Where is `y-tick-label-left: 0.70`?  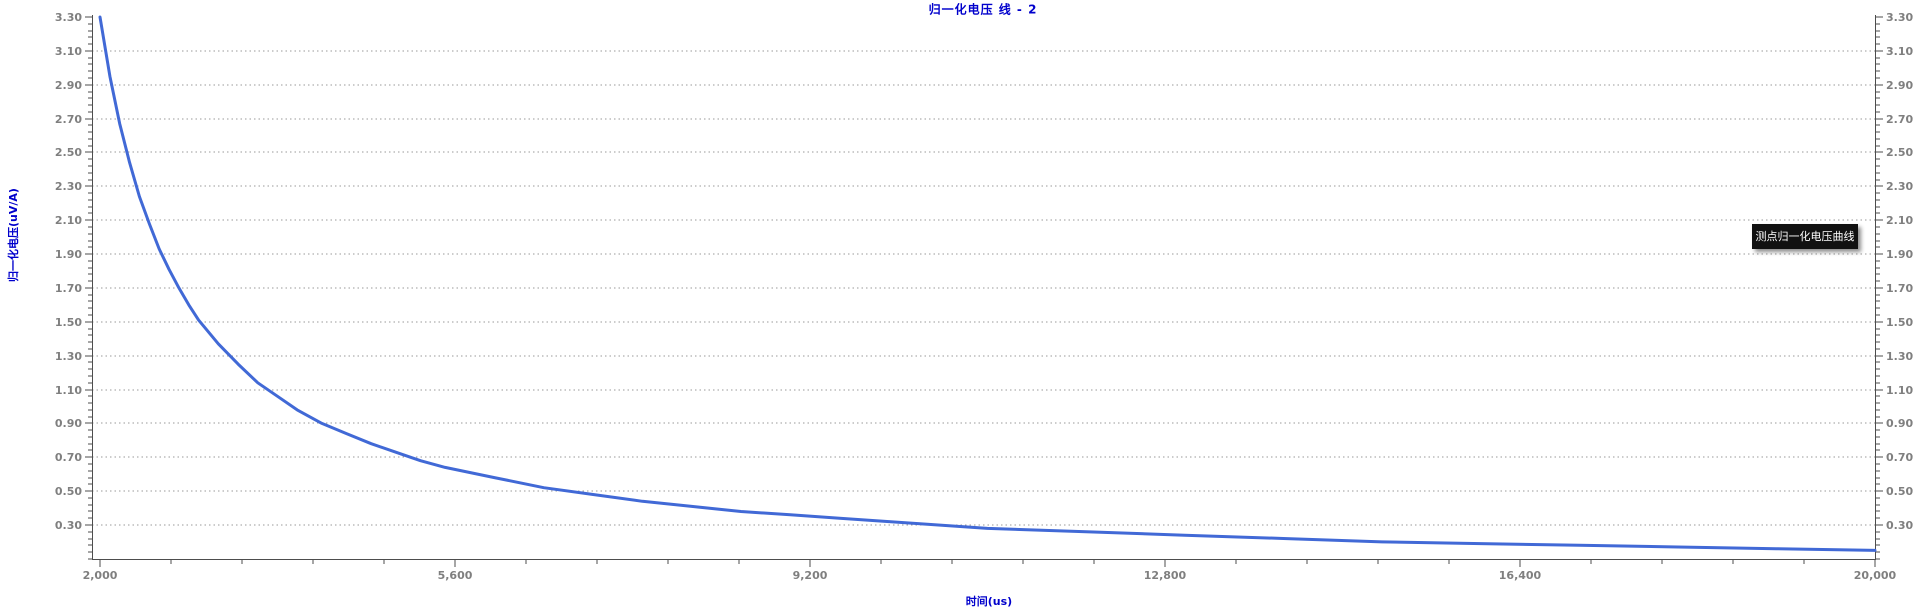
y-tick-label-left: 0.70 is located at coordinates (68, 457).